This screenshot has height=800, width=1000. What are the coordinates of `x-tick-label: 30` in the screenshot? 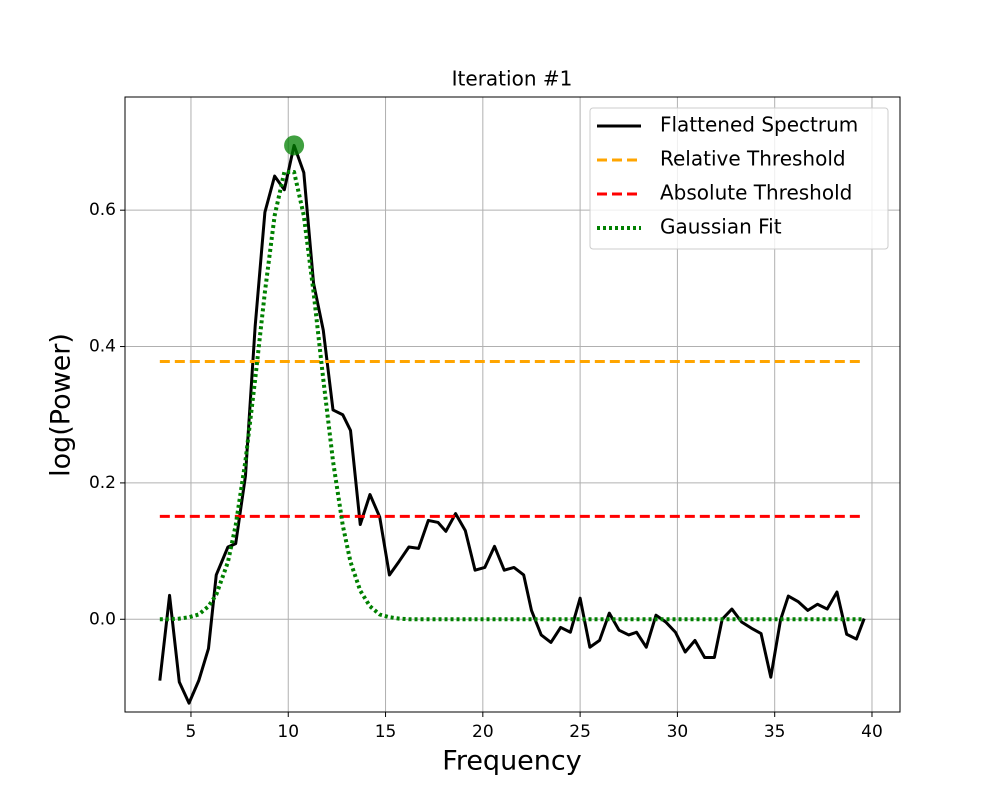 It's located at (678, 732).